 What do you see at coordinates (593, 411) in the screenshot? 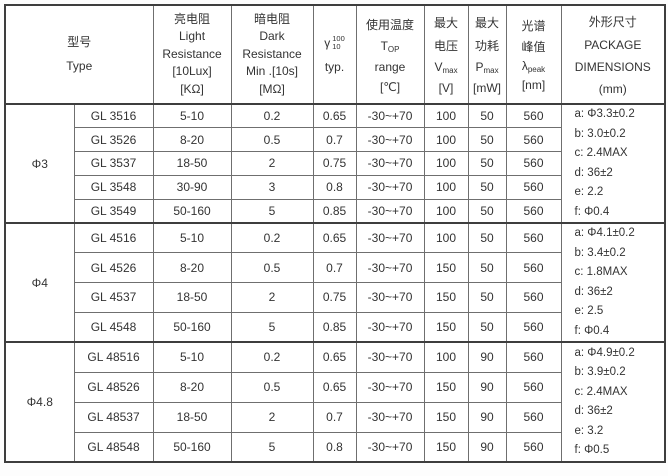
I see `dimension-line: d: 36±2` at bounding box center [593, 411].